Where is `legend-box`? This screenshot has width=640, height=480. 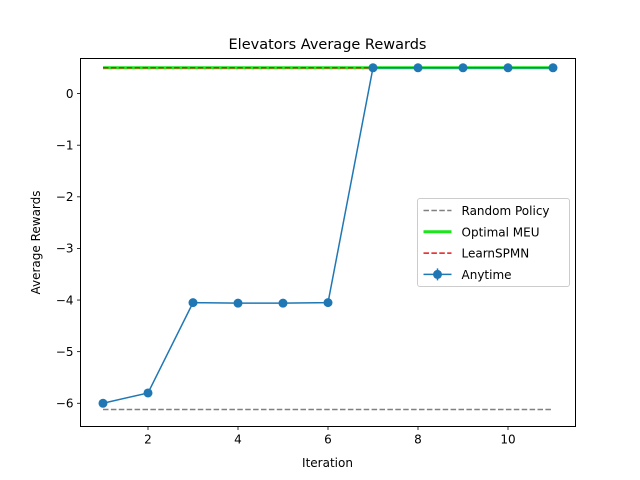 legend-box is located at coordinates (493, 242).